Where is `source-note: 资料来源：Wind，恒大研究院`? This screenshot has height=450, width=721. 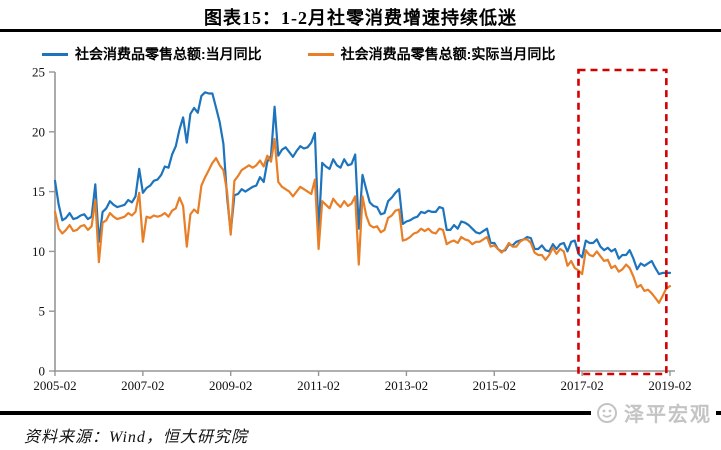 source-note: 资料来源：Wind，恒大研究院 is located at coordinates (136, 437).